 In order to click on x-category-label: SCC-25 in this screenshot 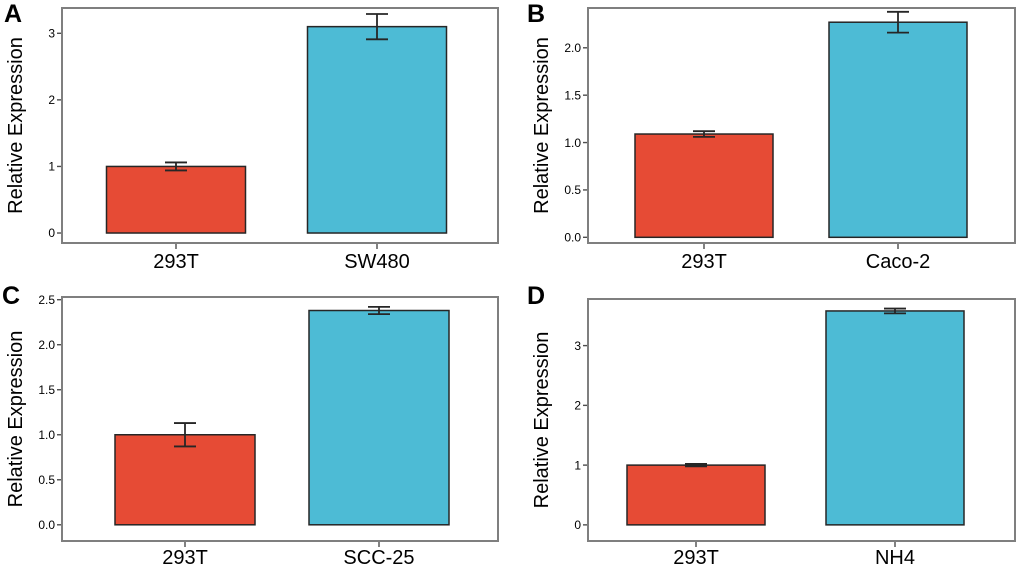, I will do `click(378, 557)`.